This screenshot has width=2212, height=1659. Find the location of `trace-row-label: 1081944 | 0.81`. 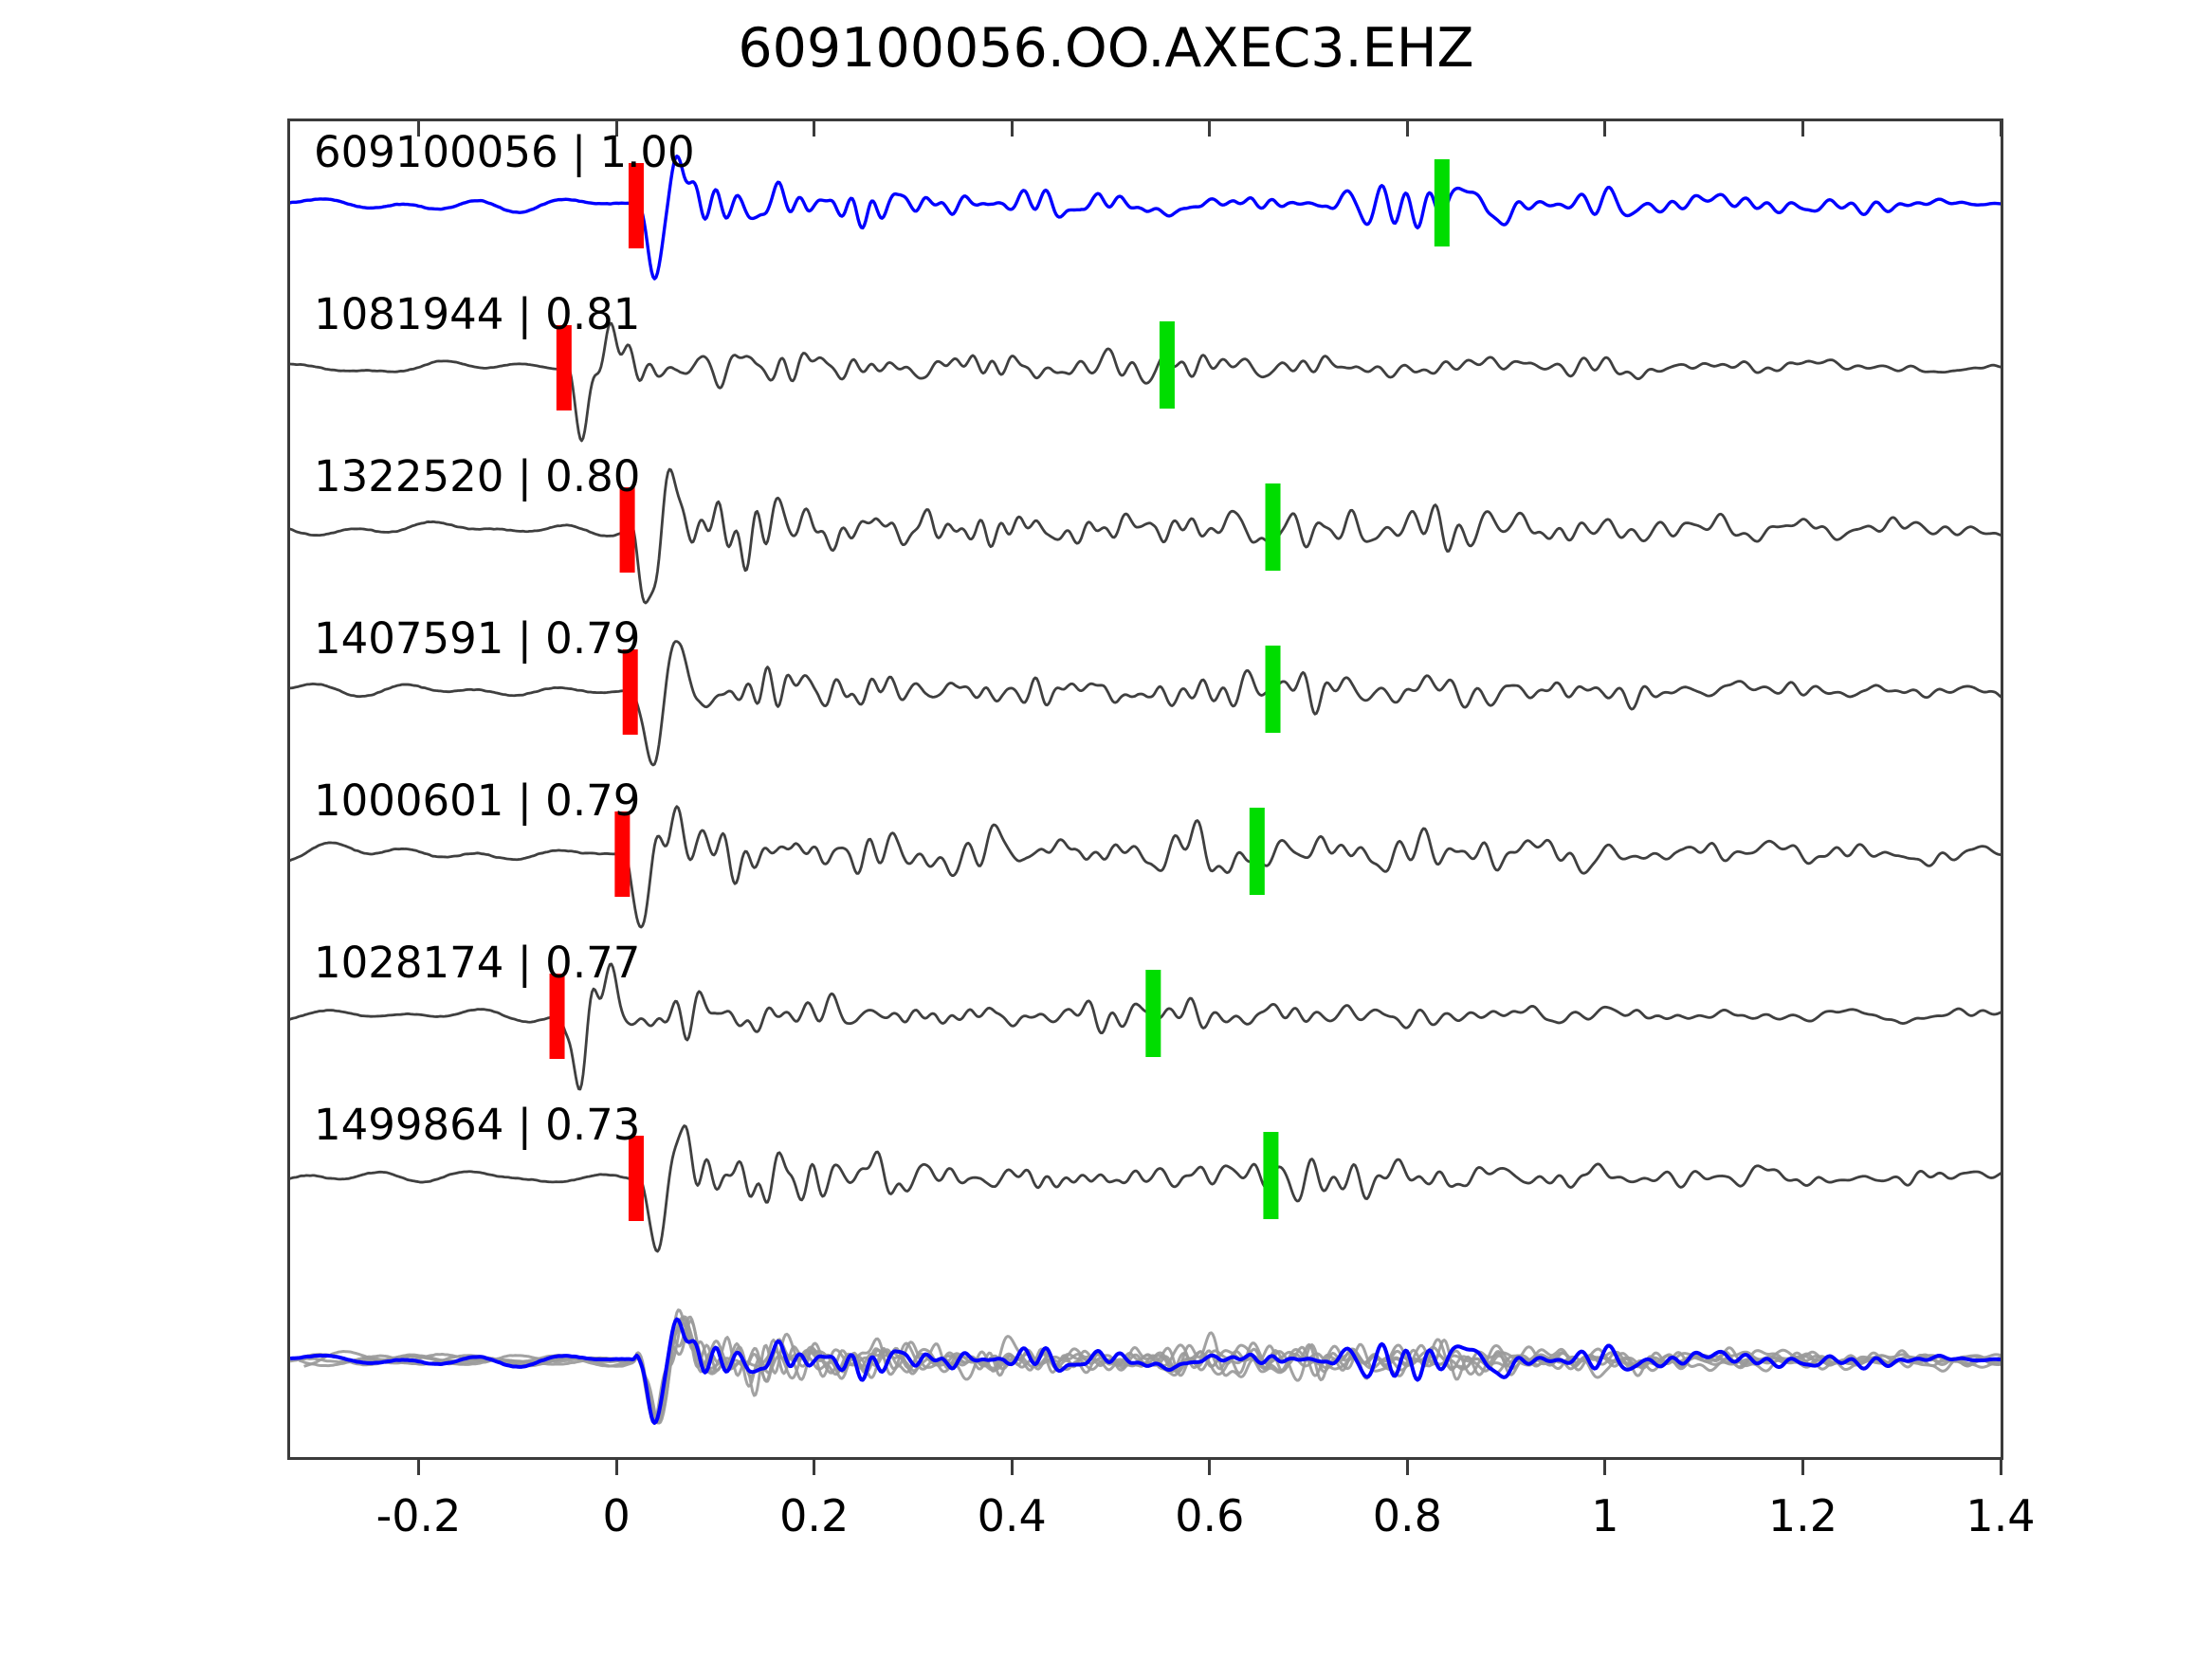

trace-row-label: 1081944 | 0.81 is located at coordinates (477, 314).